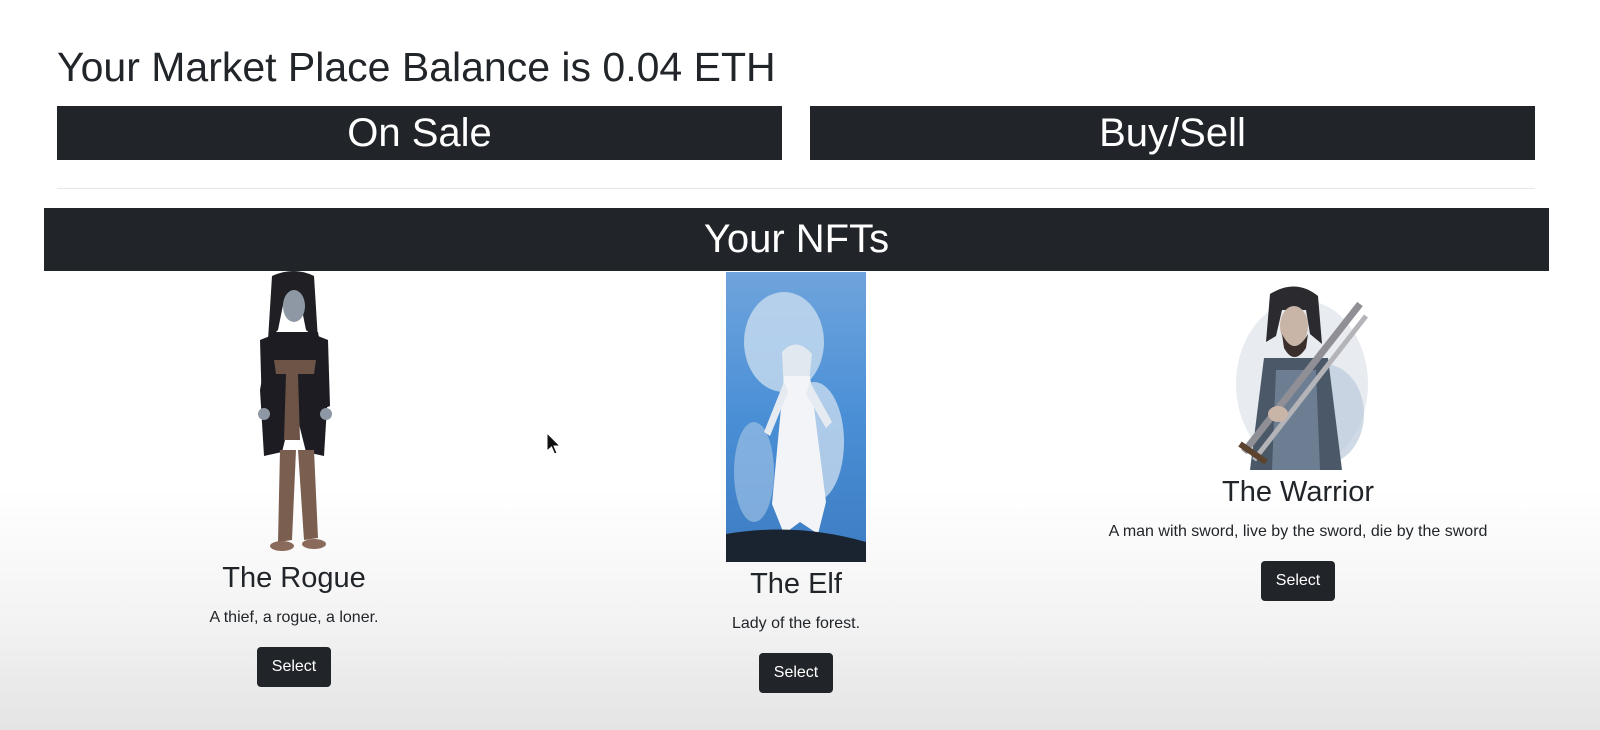  Describe the element at coordinates (796, 239) in the screenshot. I see `your-nfts-header: Your NFTs` at that location.